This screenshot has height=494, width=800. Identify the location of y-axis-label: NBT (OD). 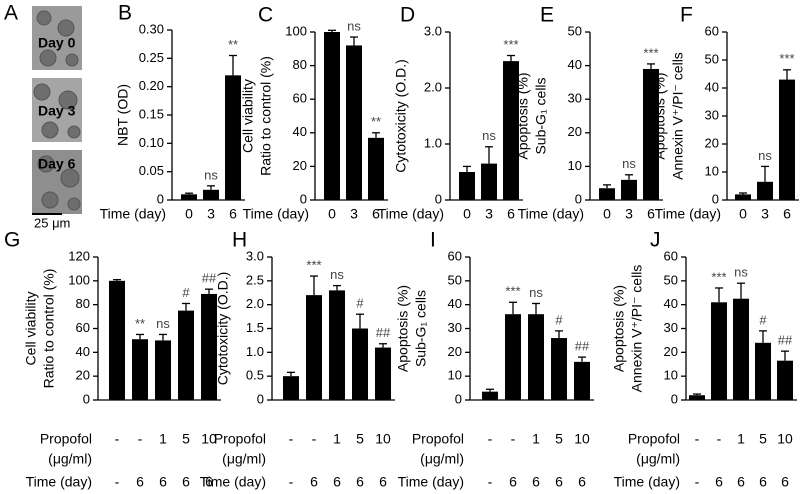
(123, 115).